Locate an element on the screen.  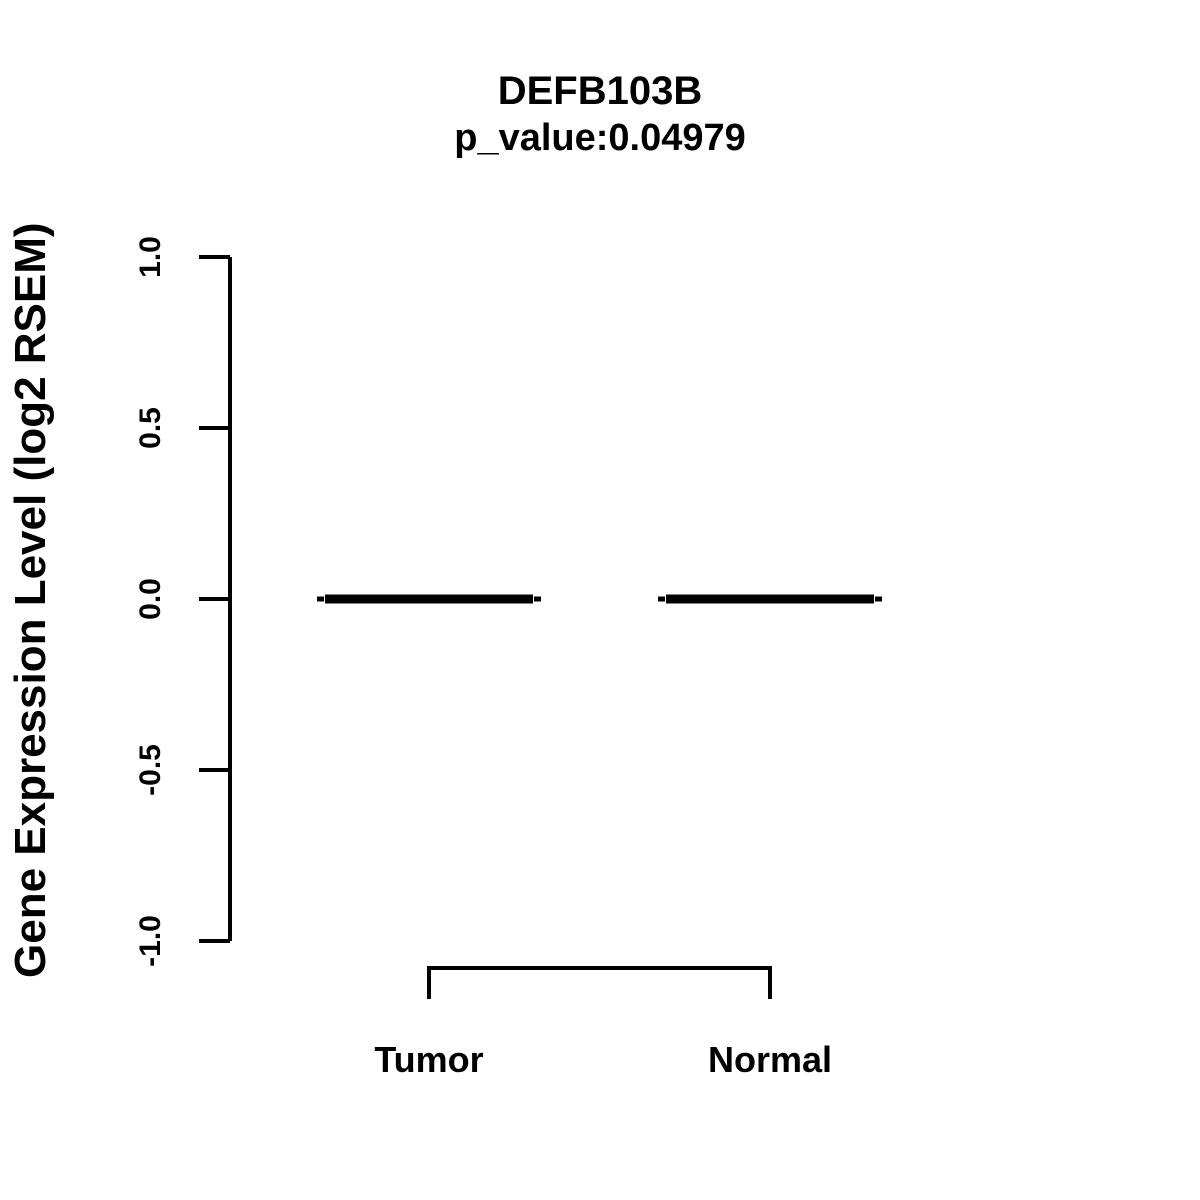
boxplot-group-normal is located at coordinates (770, 599).